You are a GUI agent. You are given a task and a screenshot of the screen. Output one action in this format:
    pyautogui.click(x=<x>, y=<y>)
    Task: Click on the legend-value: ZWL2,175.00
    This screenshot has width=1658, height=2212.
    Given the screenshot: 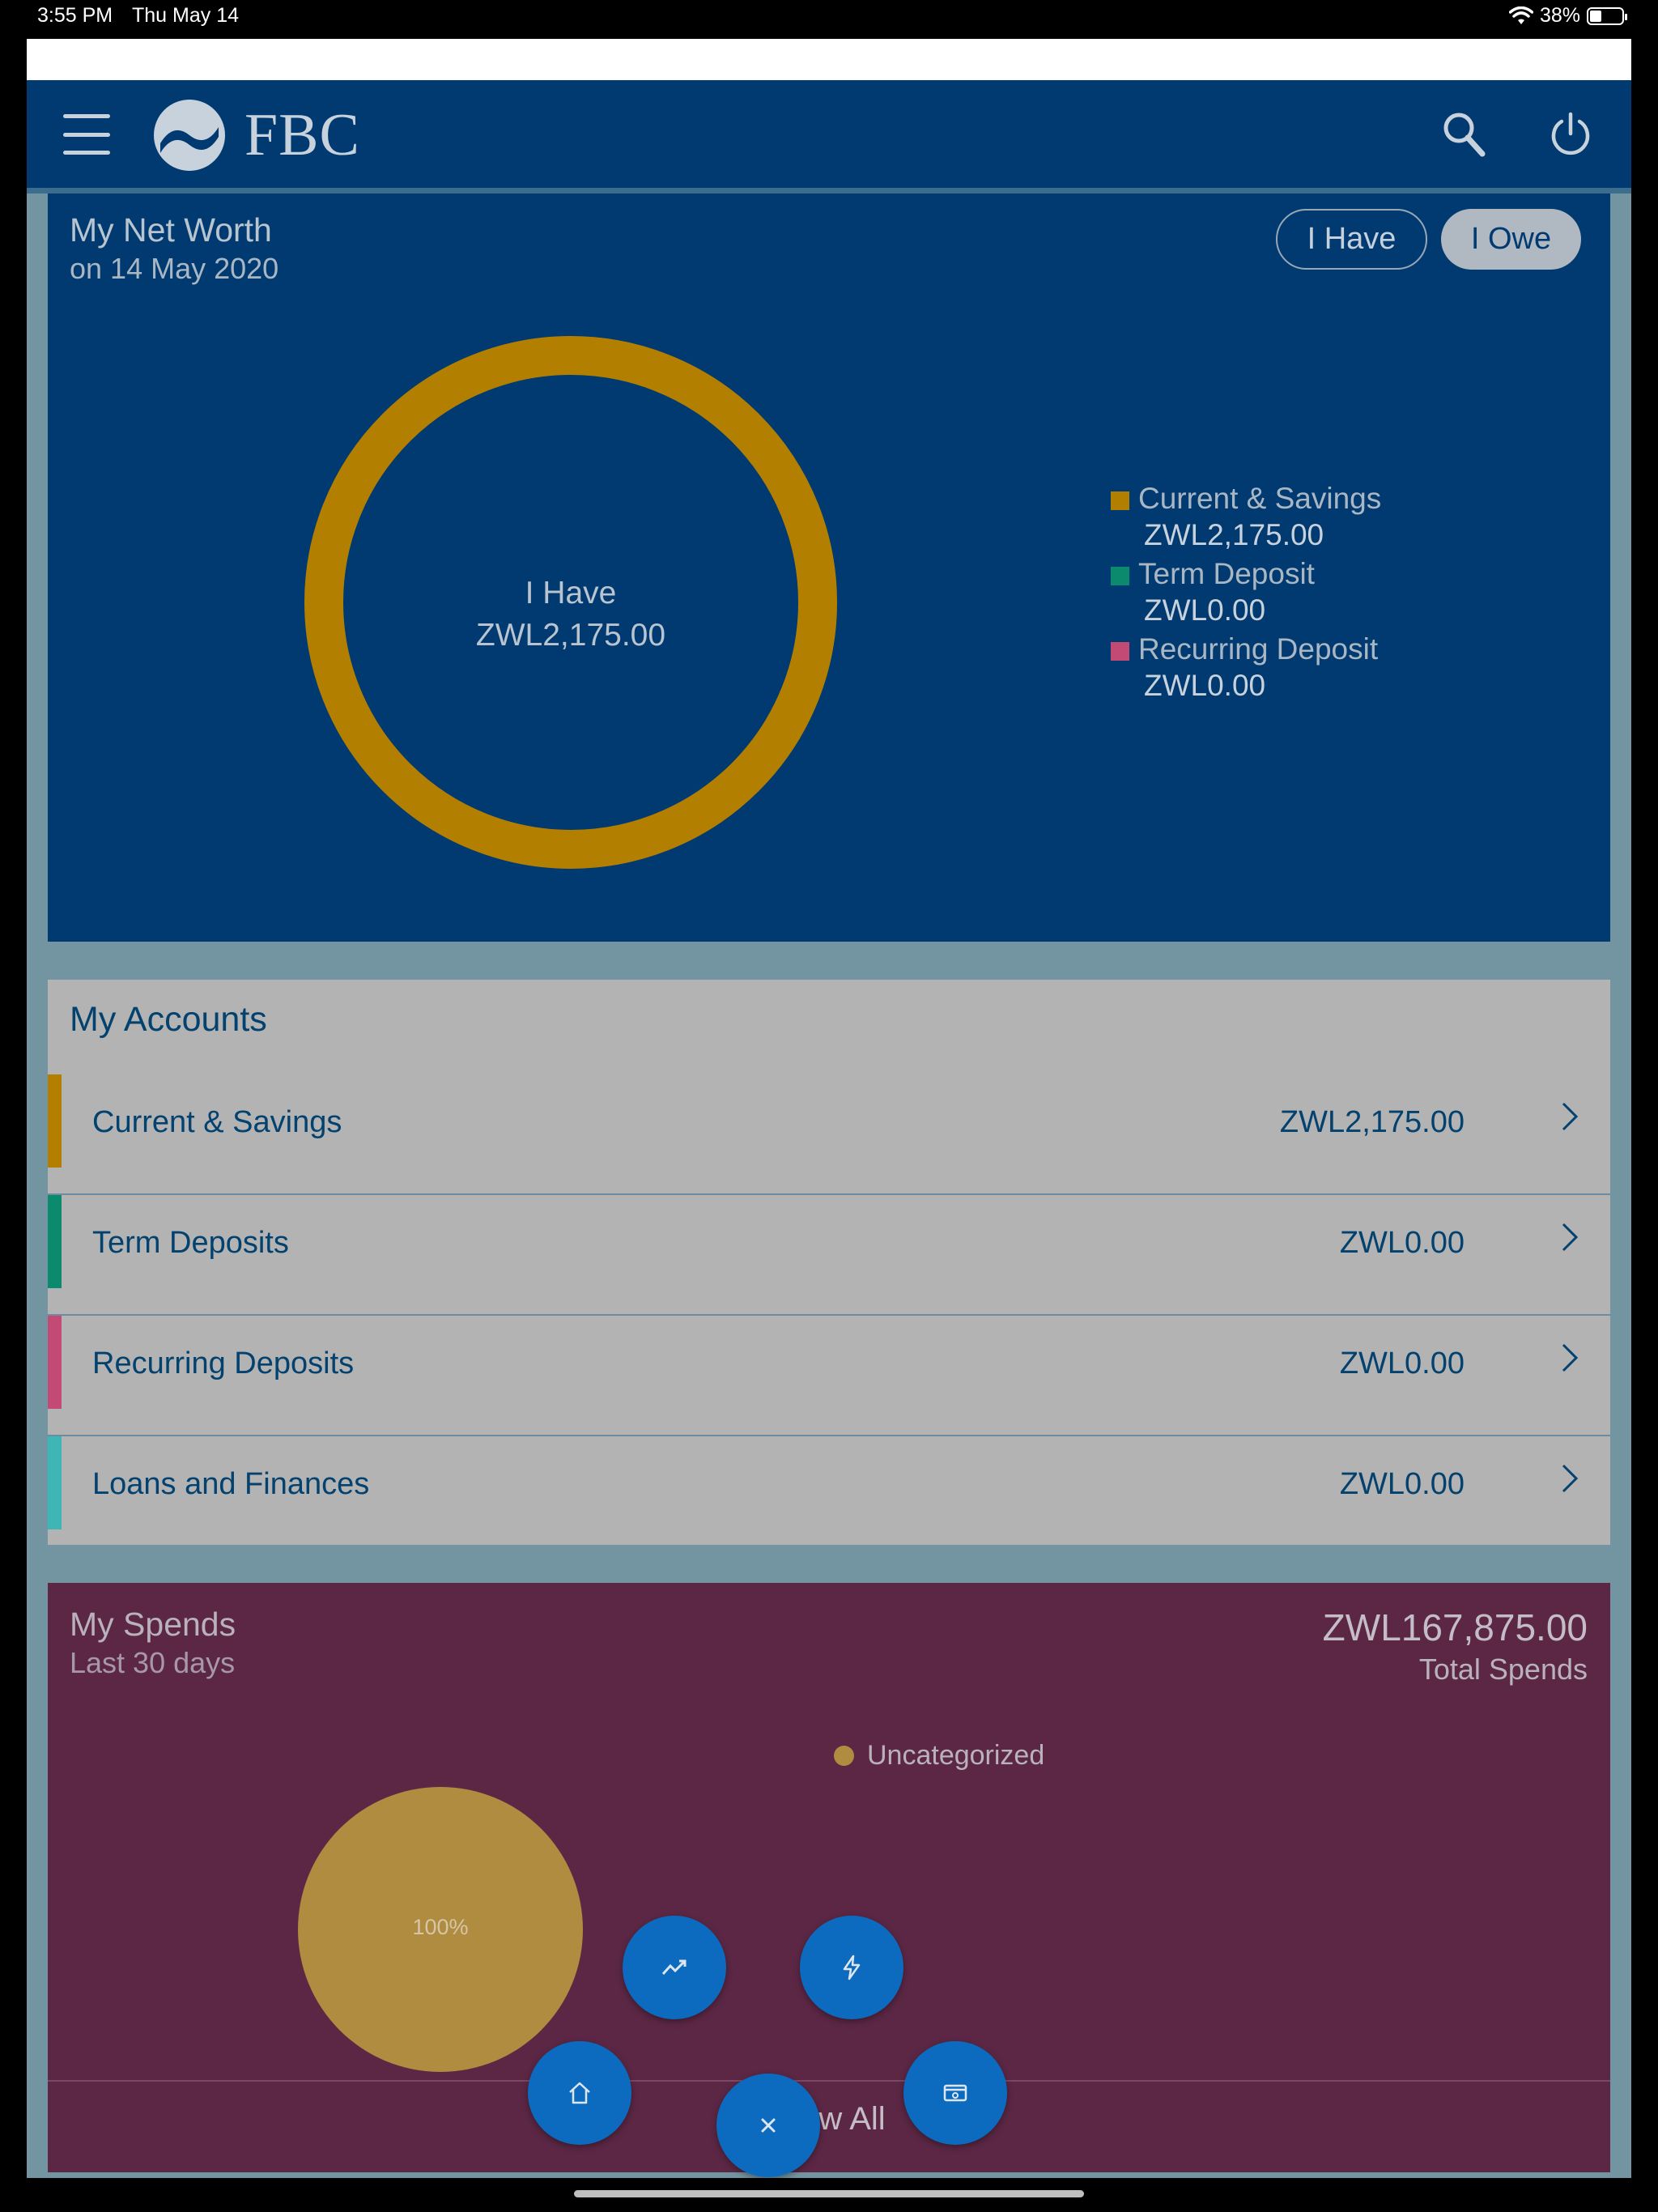 What is the action you would take?
    pyautogui.click(x=1234, y=535)
    